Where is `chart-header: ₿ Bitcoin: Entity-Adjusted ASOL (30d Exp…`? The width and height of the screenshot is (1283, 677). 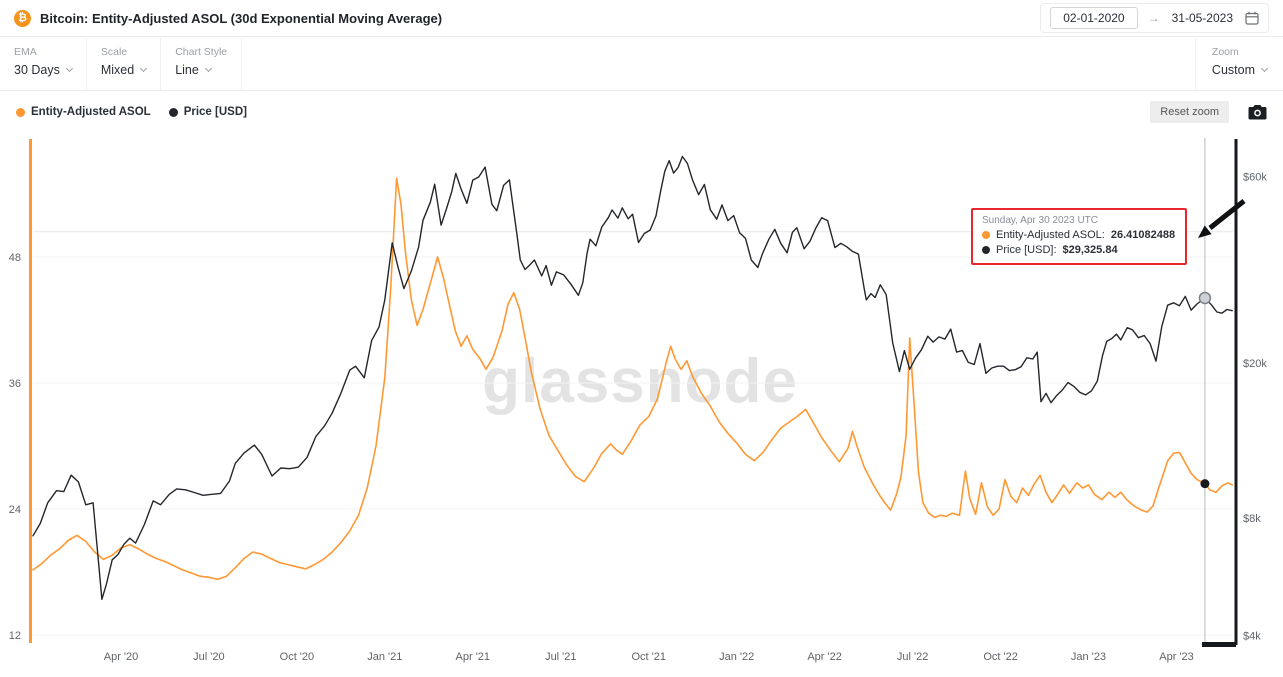 chart-header: ₿ Bitcoin: Entity-Adjusted ASOL (30d Exp… is located at coordinates (641, 18).